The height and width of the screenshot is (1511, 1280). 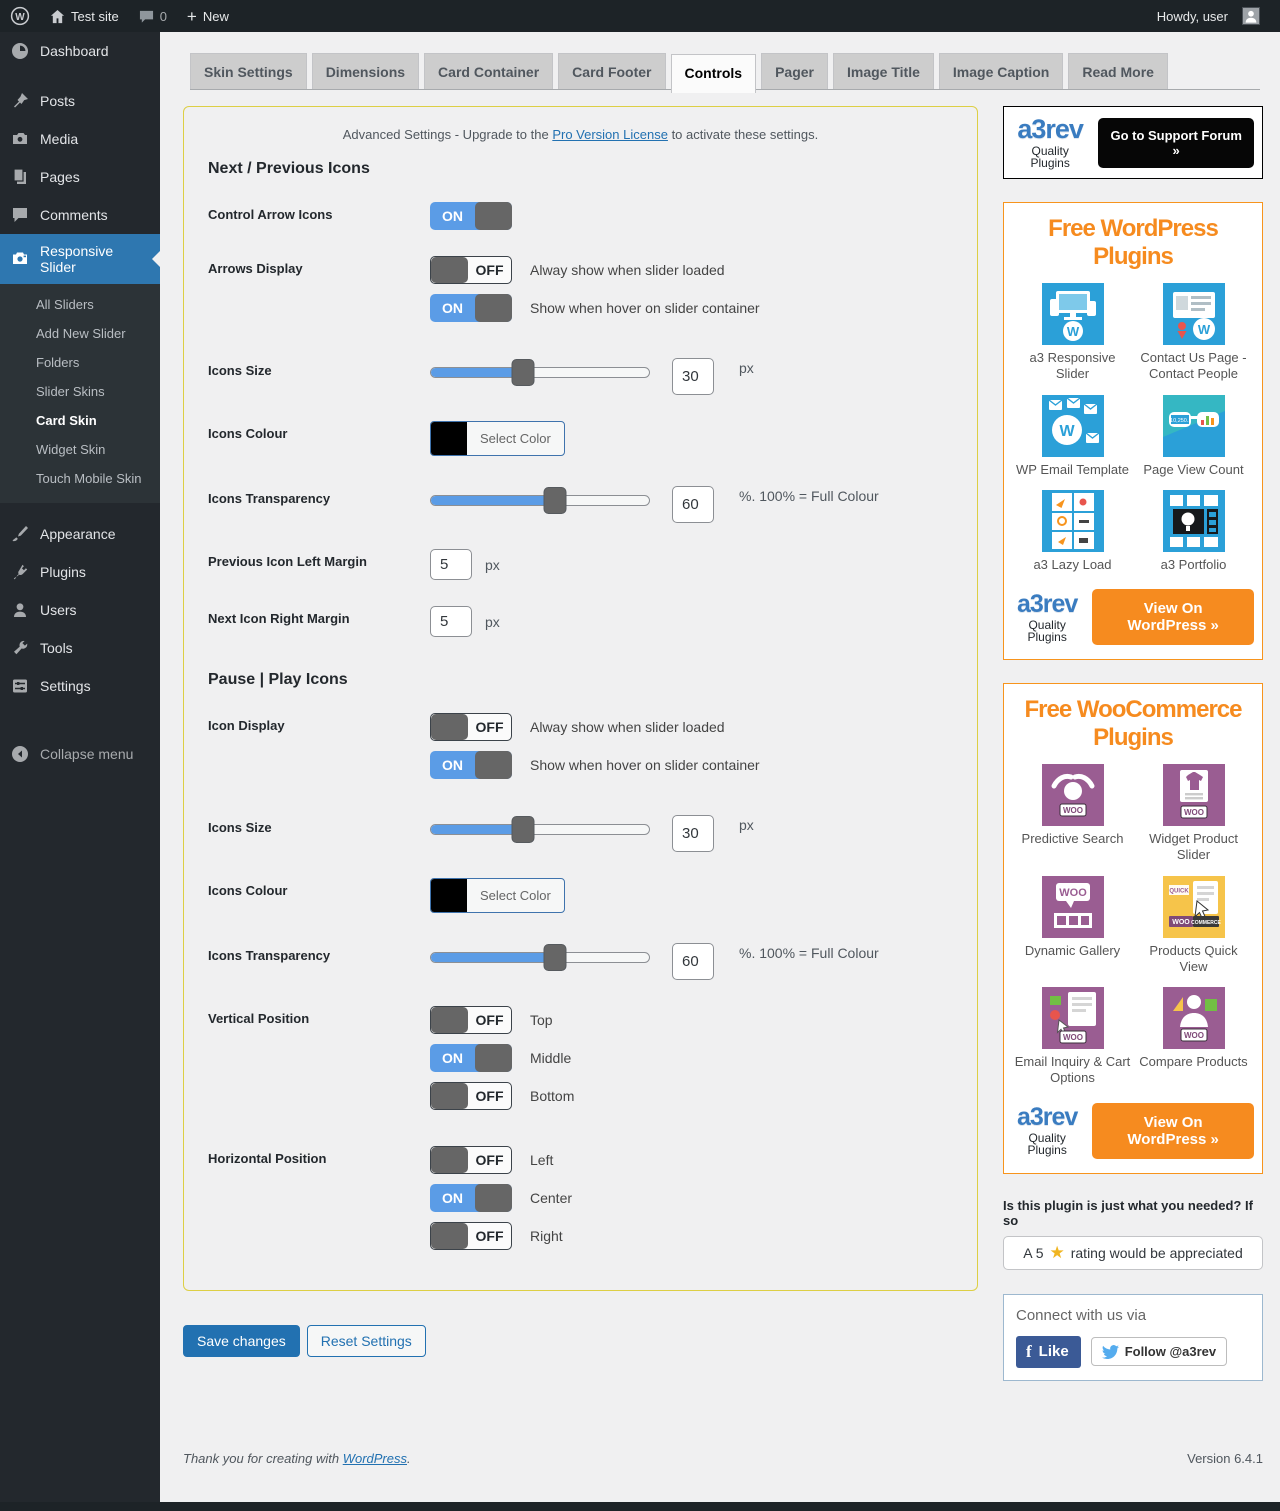 I want to click on site-link: Test site, so click(x=84, y=16).